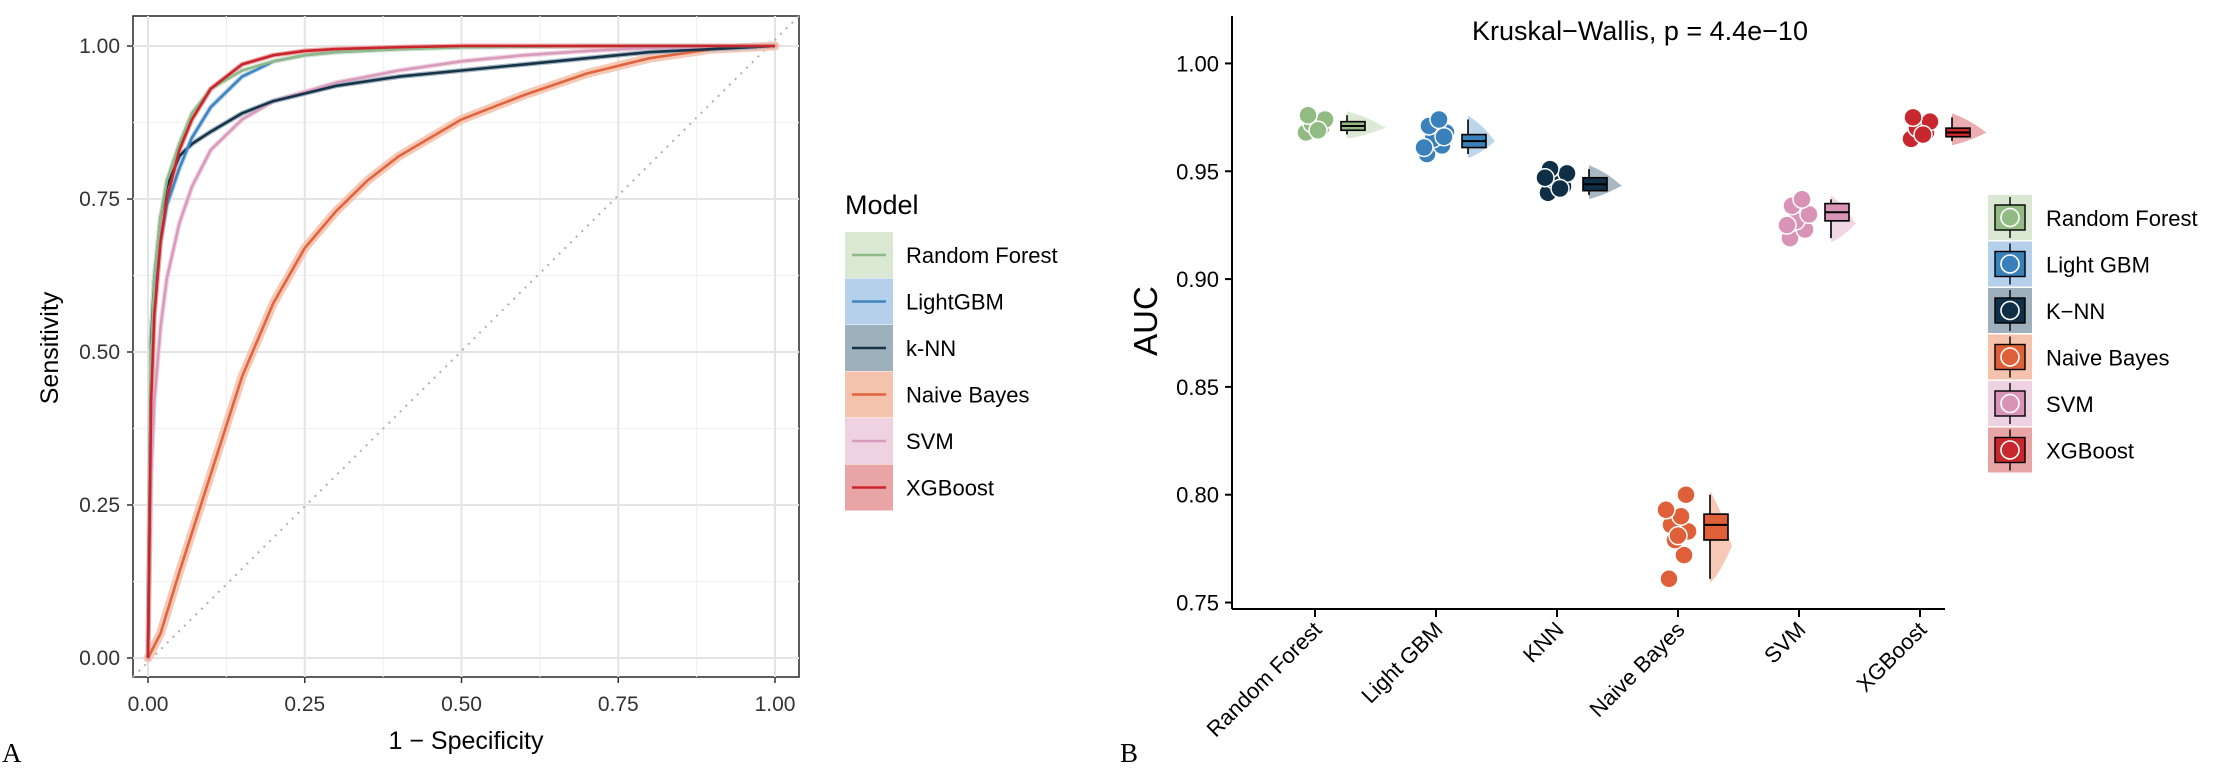  Describe the element at coordinates (775, 704) in the screenshot. I see `panel-a-x-tick-label: 1.00` at that location.